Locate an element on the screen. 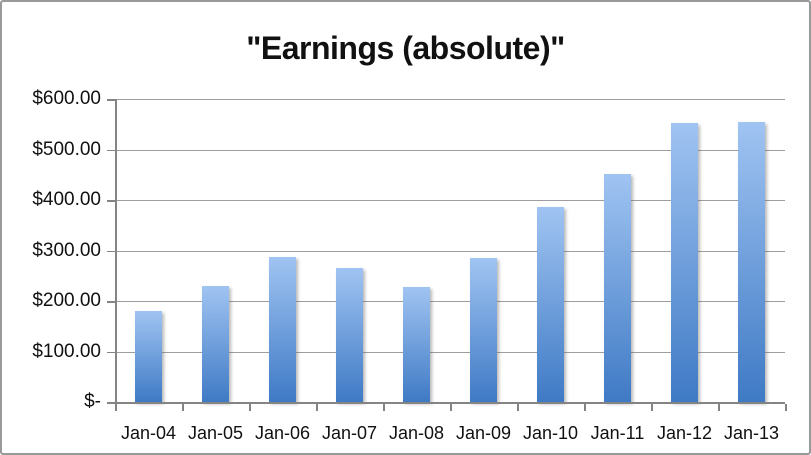 Image resolution: width=811 pixels, height=455 pixels. x-tick-label: Jan-12 is located at coordinates (684, 433).